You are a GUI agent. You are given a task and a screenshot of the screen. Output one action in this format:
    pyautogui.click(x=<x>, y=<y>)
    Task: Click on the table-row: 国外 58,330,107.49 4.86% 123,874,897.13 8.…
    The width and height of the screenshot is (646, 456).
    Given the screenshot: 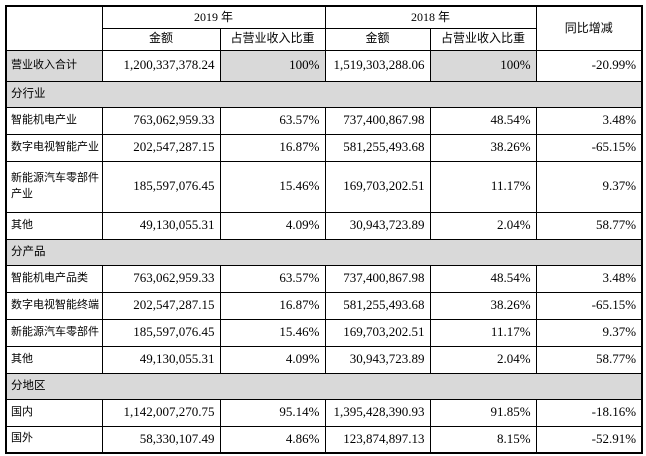 What is the action you would take?
    pyautogui.click(x=324, y=439)
    